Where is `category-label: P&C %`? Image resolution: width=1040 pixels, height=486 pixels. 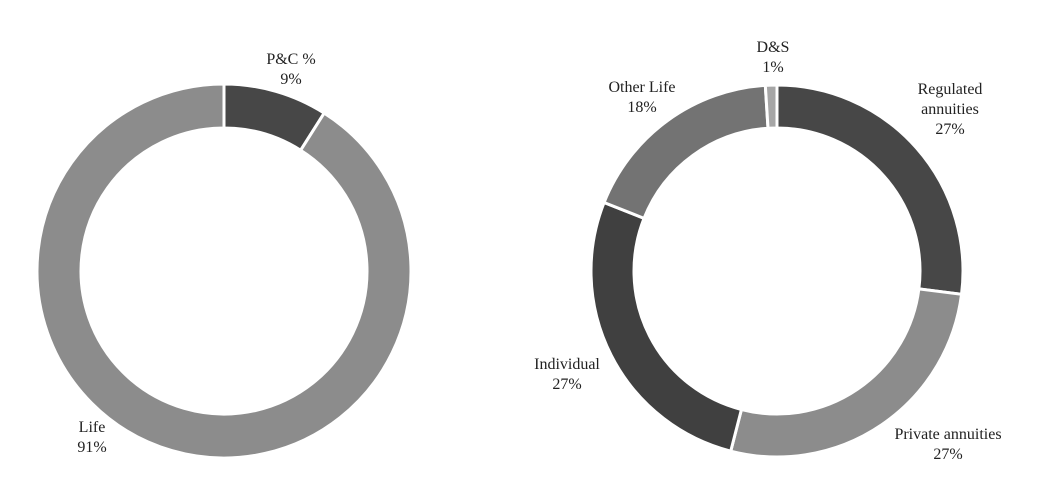 category-label: P&C % is located at coordinates (291, 59).